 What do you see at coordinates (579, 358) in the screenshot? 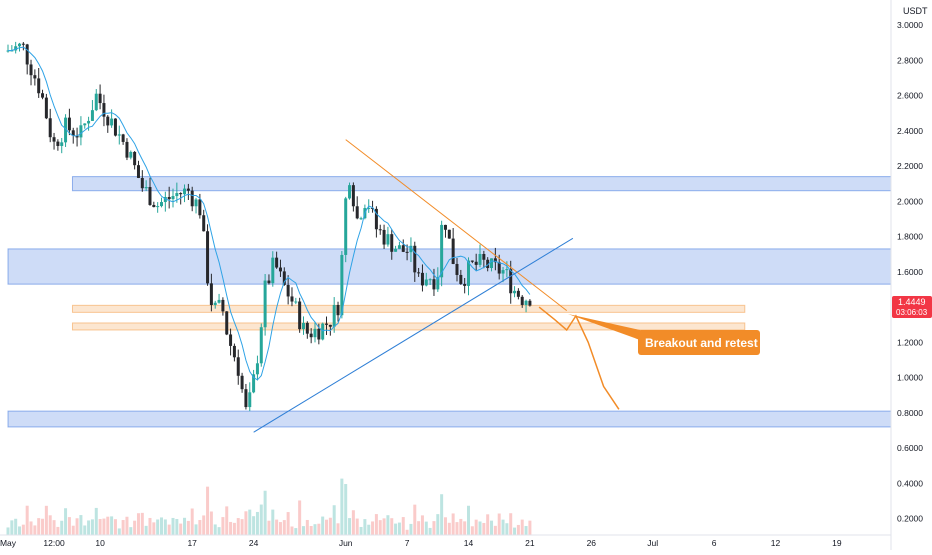
I see `projection-path` at bounding box center [579, 358].